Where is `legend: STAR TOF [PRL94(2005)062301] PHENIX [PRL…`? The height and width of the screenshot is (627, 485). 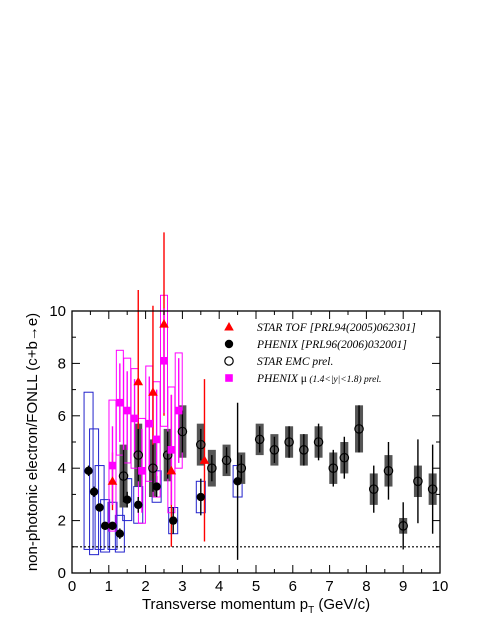
legend: STAR TOF [PRL94(2005)062301] PHENIX [PRL… is located at coordinates (320, 353).